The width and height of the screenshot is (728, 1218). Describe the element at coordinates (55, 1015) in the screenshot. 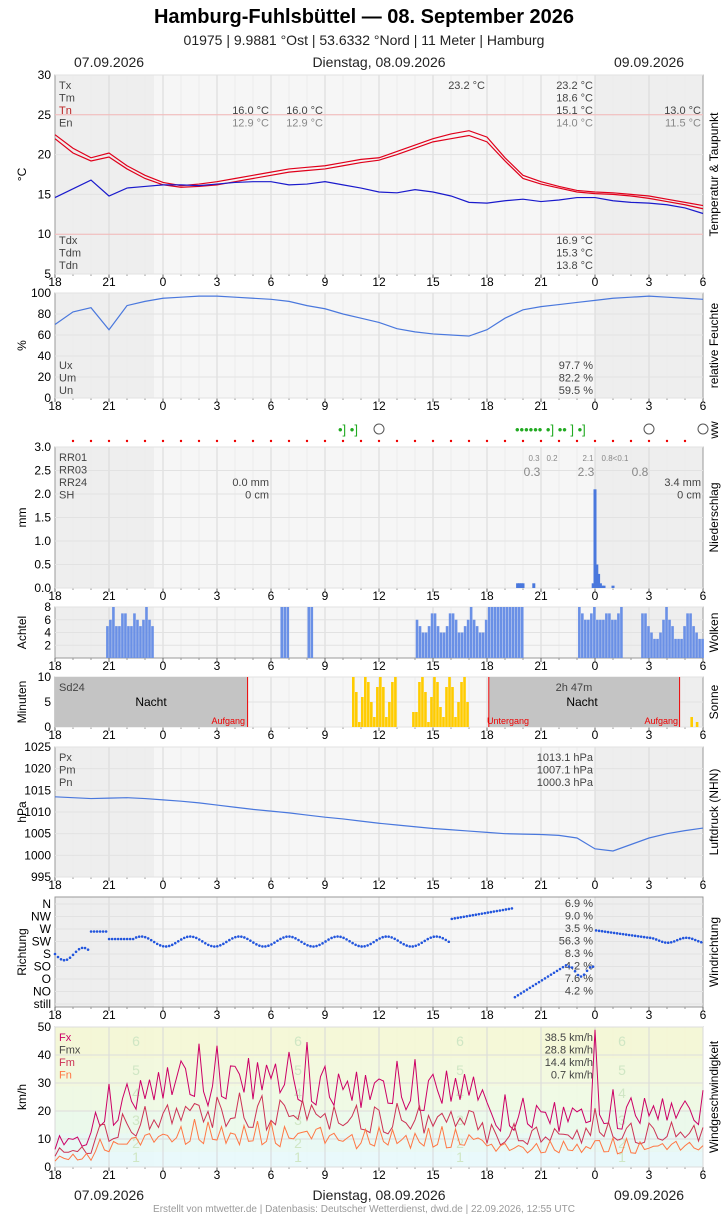

I see `wdir-xtick-label: 18` at that location.